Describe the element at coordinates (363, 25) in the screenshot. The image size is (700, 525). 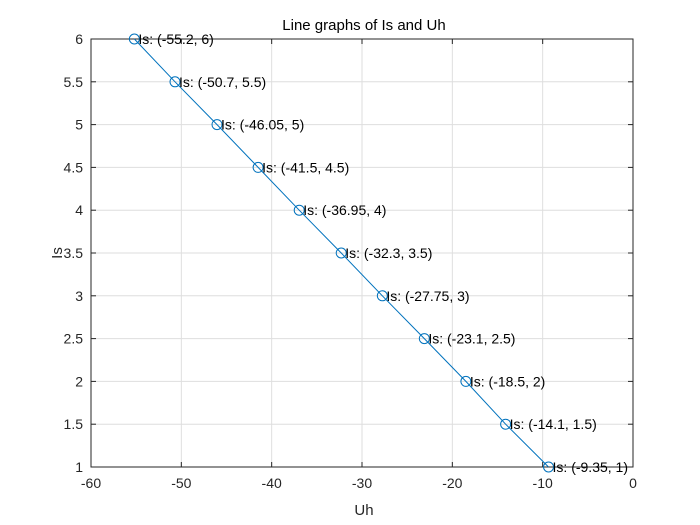
I see `chart-title: Line graphs of Is and Uh` at that location.